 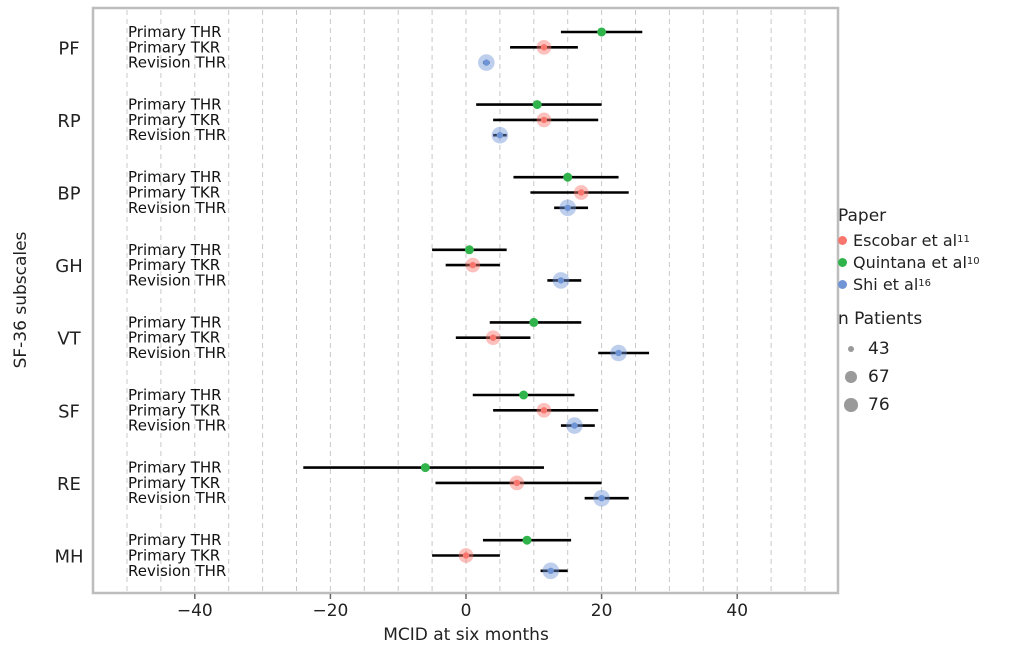 I want to click on legend-size-item: 43, so click(x=923, y=349).